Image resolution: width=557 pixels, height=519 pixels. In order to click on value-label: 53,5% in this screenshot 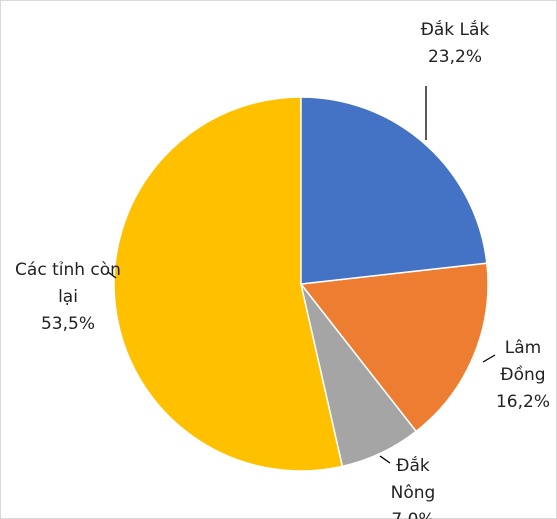, I will do `click(67, 324)`.